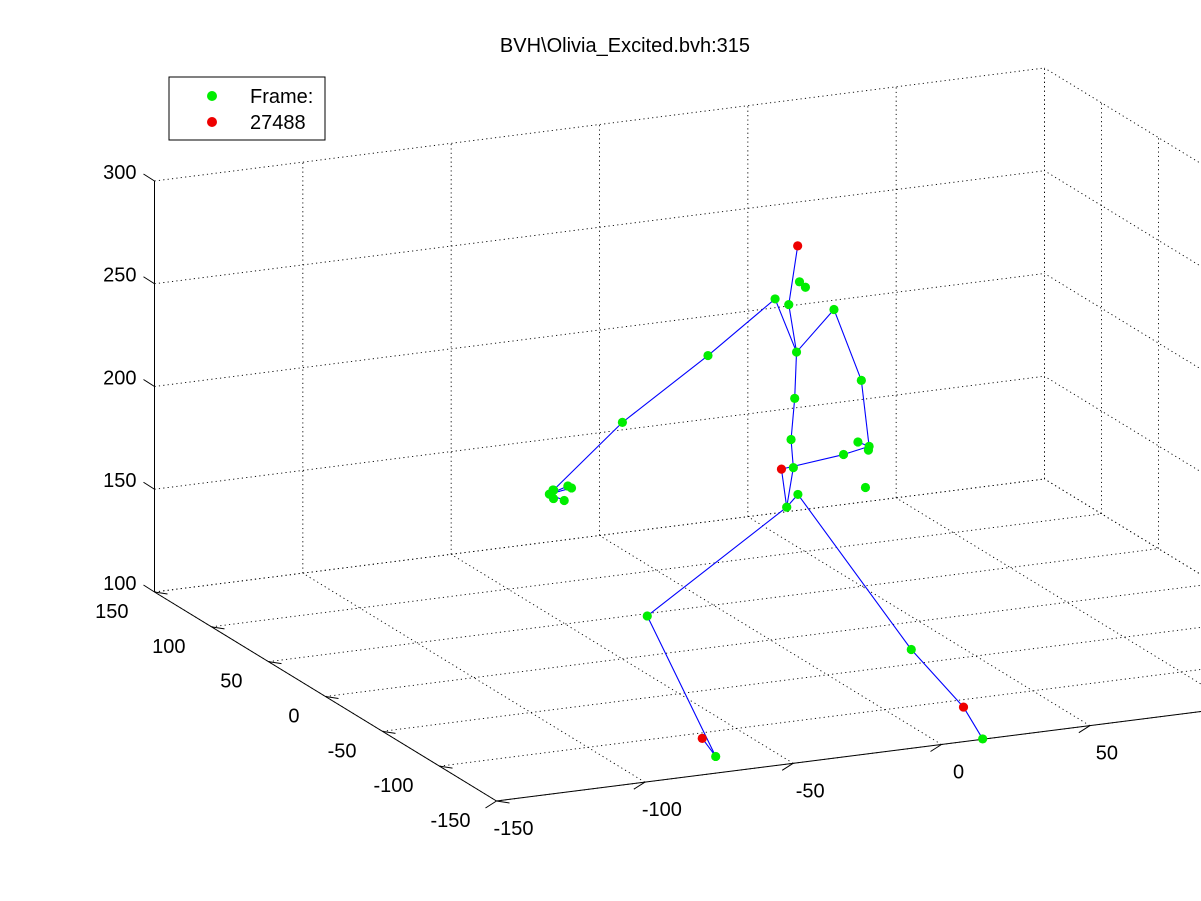 The height and width of the screenshot is (901, 1201). I want to click on x-tick-label: -50, so click(810, 791).